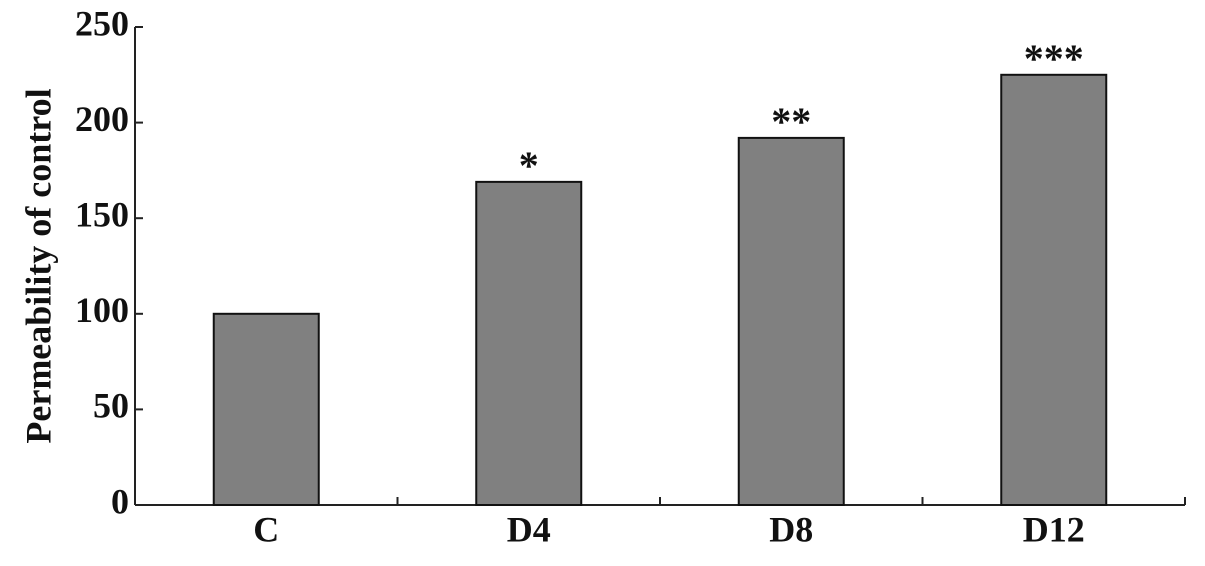 This screenshot has height=566, width=1205. What do you see at coordinates (1054, 58) in the screenshot?
I see `significance-label: ***` at bounding box center [1054, 58].